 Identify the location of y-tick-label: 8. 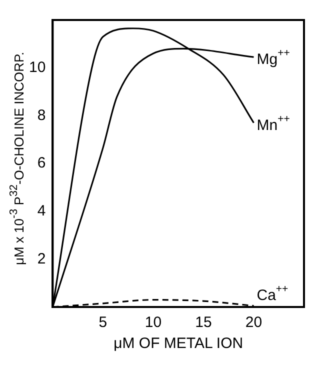
(42, 115).